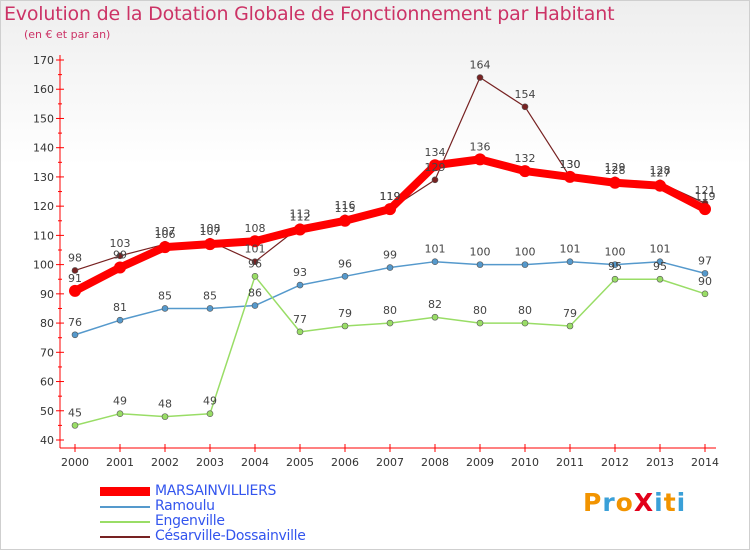 The width and height of the screenshot is (750, 550). I want to click on y-tick-label: 60, so click(47, 382).